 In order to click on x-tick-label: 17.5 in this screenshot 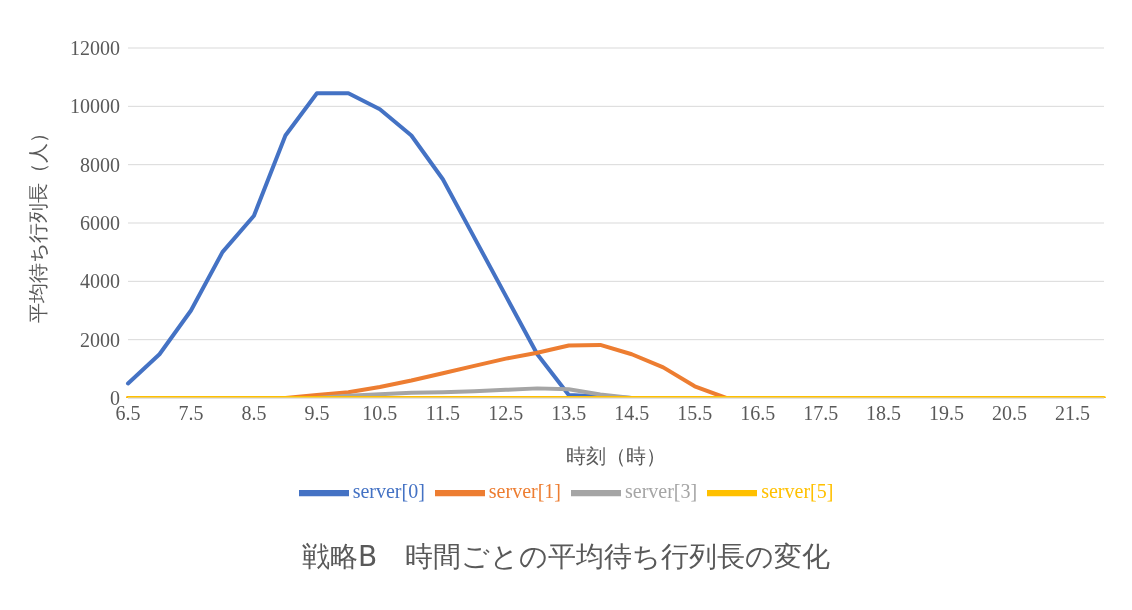, I will do `click(821, 413)`.